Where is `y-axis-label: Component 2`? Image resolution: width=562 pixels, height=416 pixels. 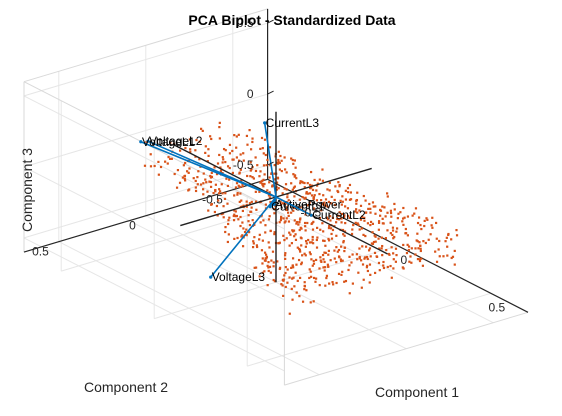 y-axis-label: Component 2 is located at coordinates (126, 387).